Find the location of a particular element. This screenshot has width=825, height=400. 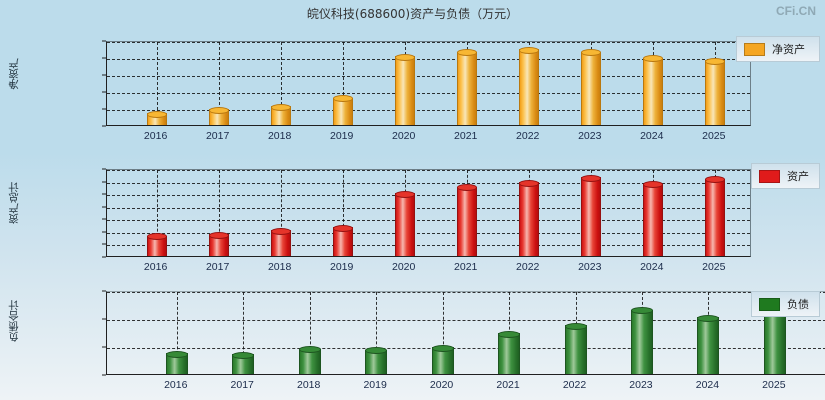

watermark: CFi.CN is located at coordinates (796, 11).